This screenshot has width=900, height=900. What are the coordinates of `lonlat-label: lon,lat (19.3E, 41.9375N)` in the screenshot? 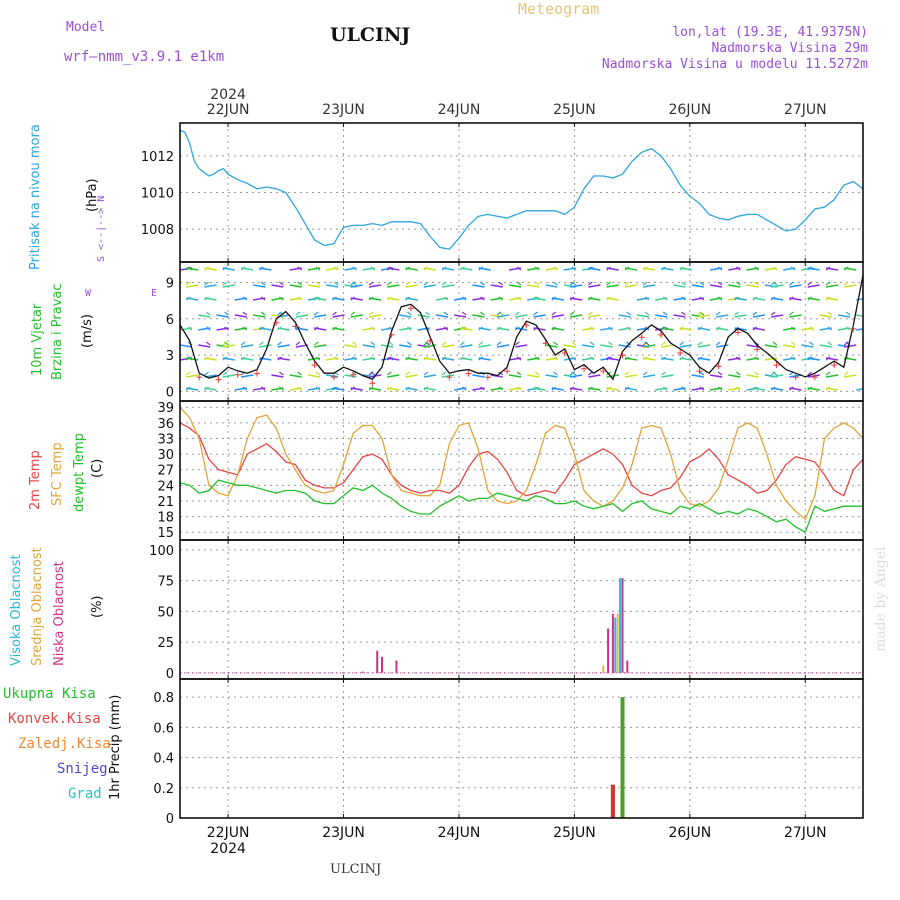 It's located at (770, 32).